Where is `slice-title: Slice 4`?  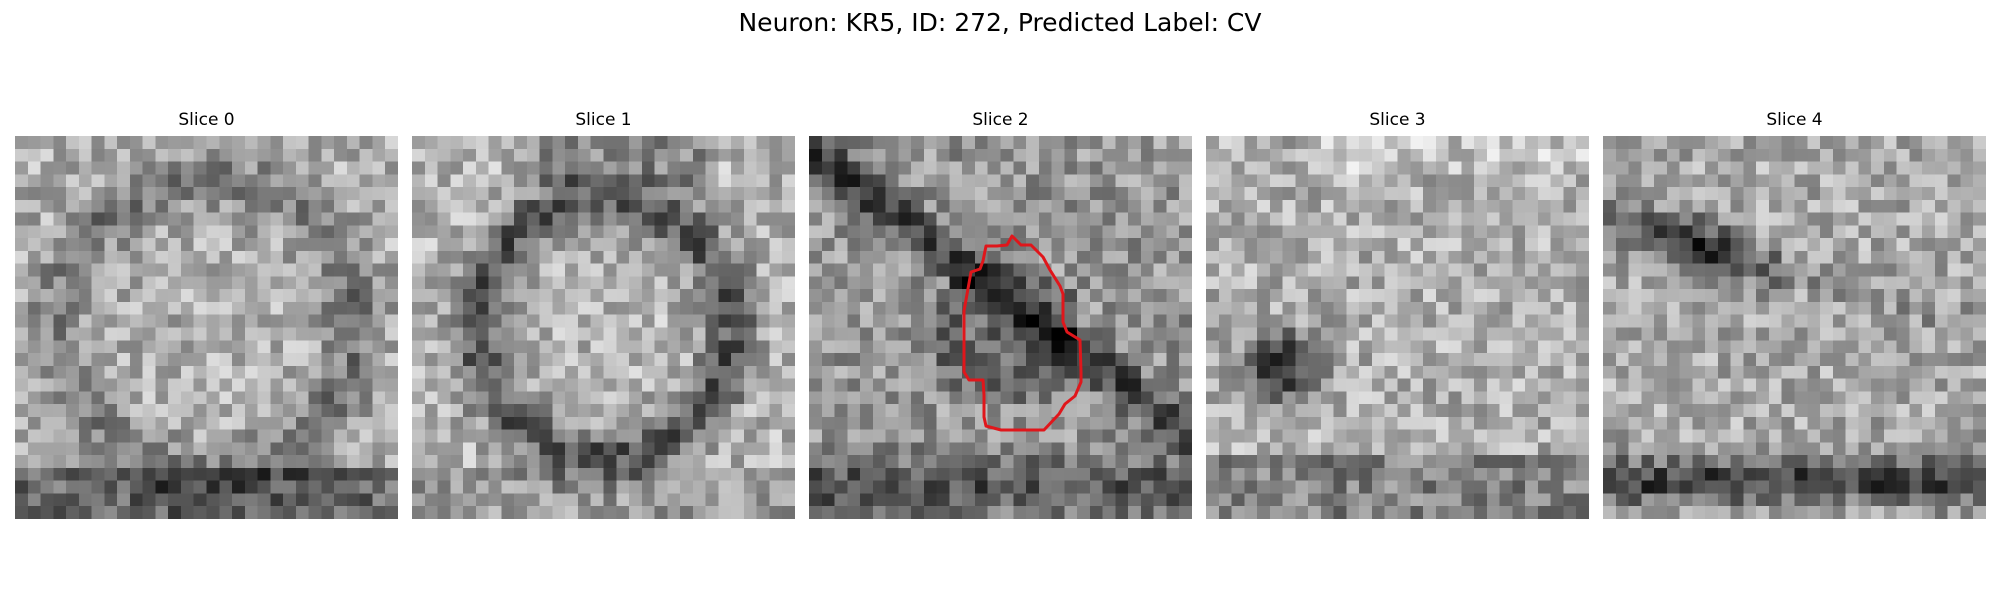 slice-title: Slice 4 is located at coordinates (1794, 120).